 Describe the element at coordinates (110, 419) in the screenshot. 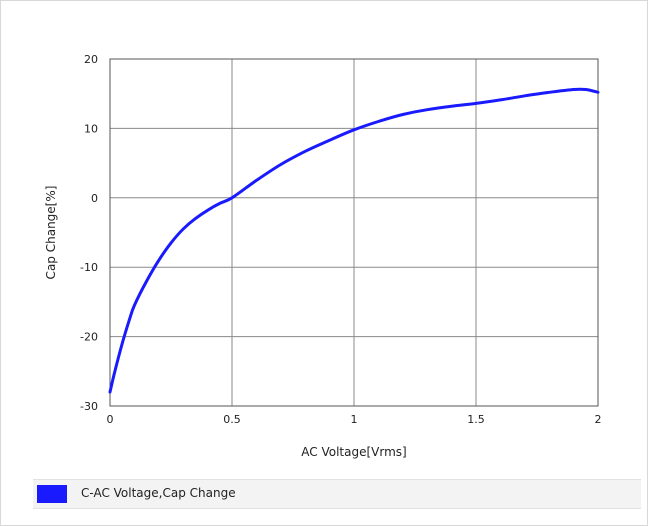

I see `x-tick-label: 0` at that location.